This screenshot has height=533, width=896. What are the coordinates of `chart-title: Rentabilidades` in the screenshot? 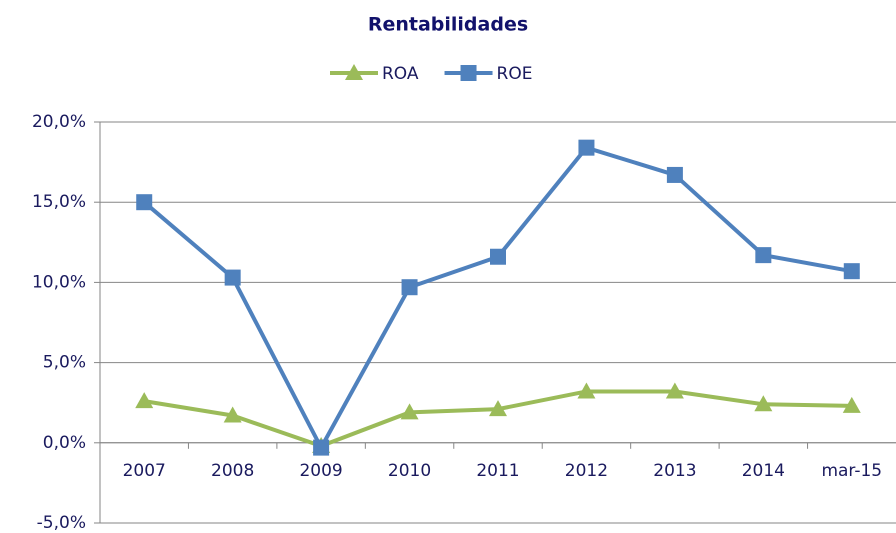 It's located at (448, 25).